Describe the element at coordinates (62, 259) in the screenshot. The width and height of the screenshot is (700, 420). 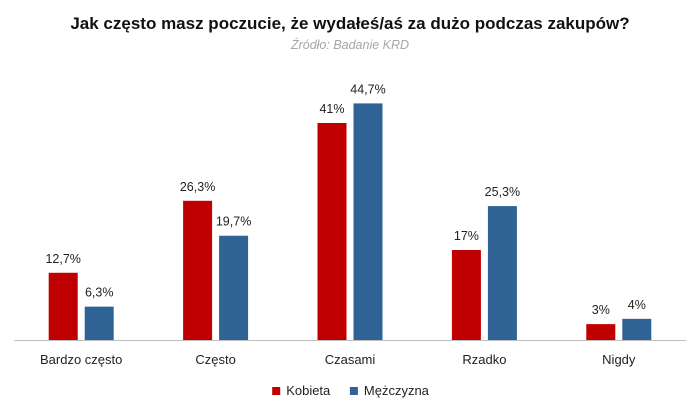
I see `data-label: 12,7%` at that location.